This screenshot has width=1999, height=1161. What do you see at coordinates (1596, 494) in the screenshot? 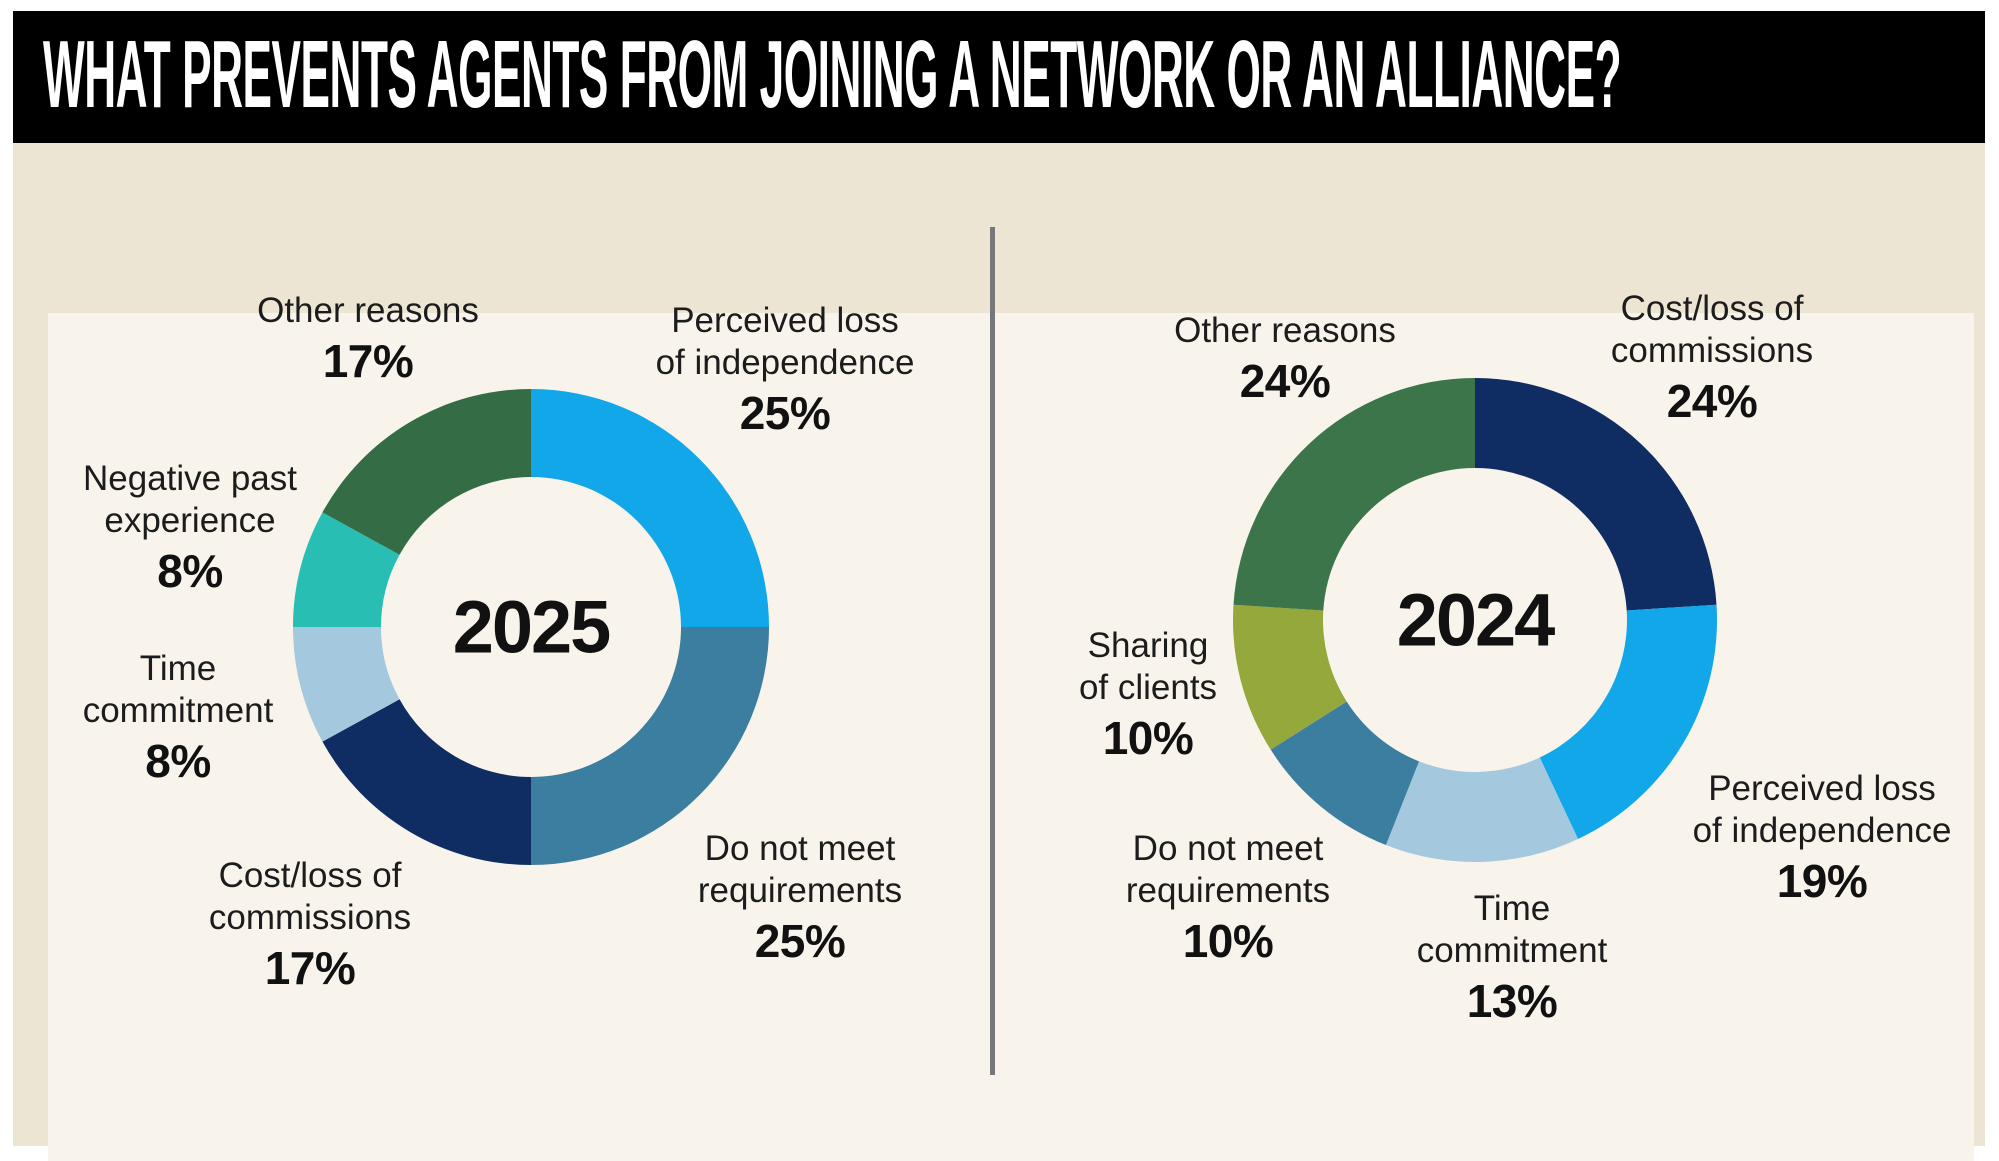
I see `segment-2024-cost-loss-of-commissions` at bounding box center [1596, 494].